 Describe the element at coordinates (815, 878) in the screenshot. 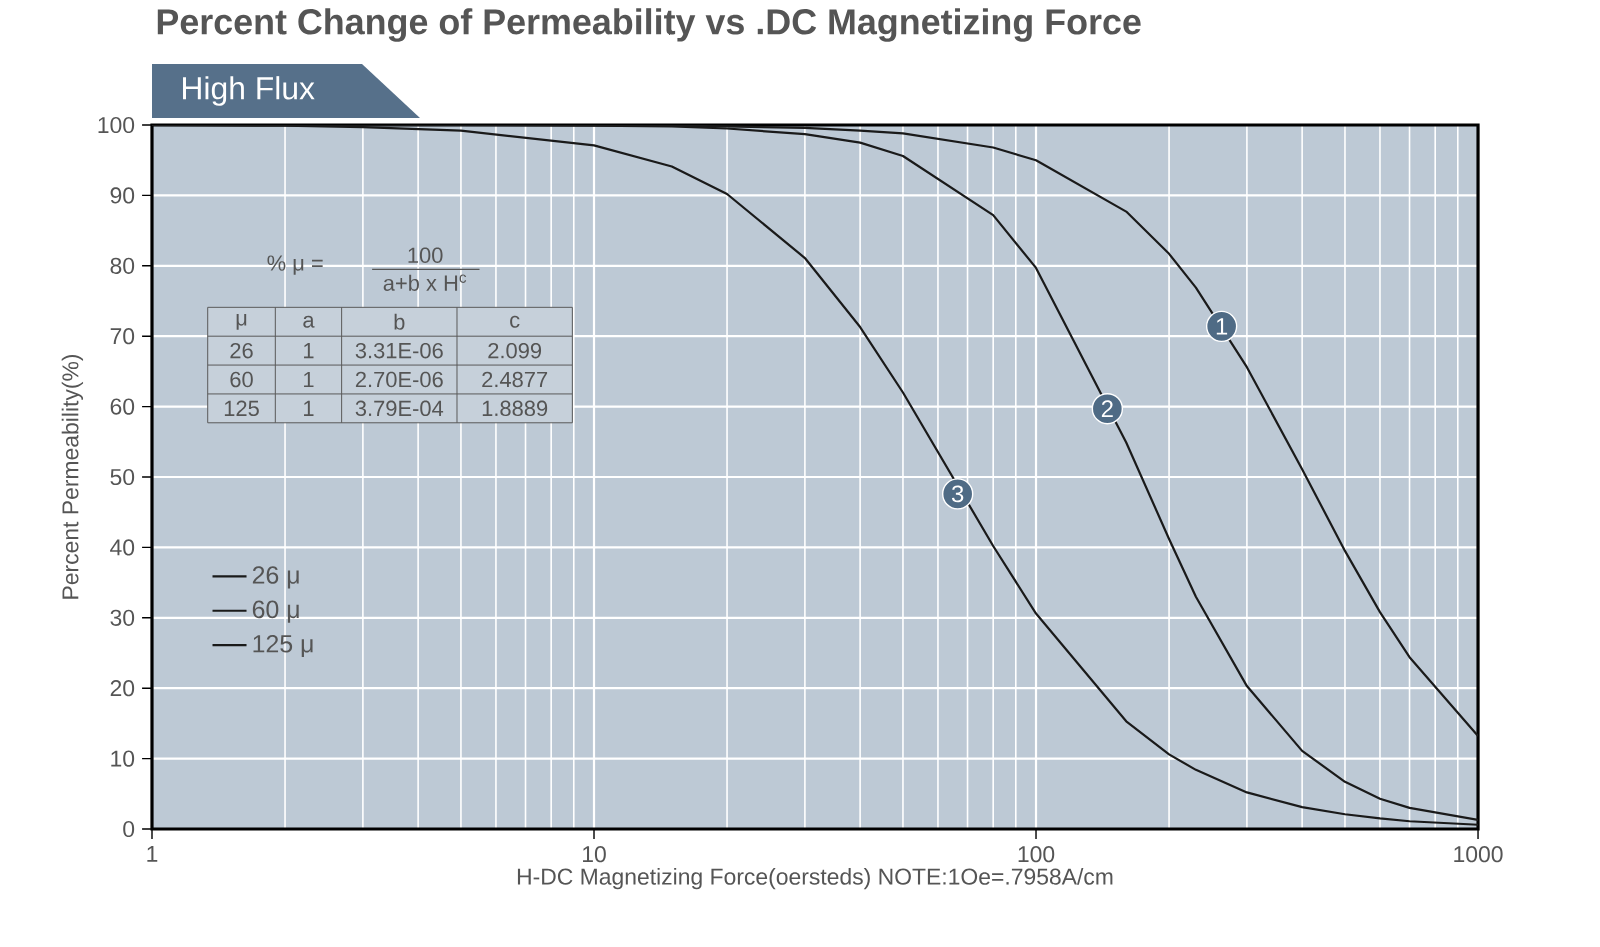

I see `x-axis-title: H-DC Magnetizing Force(oersteds) NOTE:1Oe=.7958A/cm` at that location.